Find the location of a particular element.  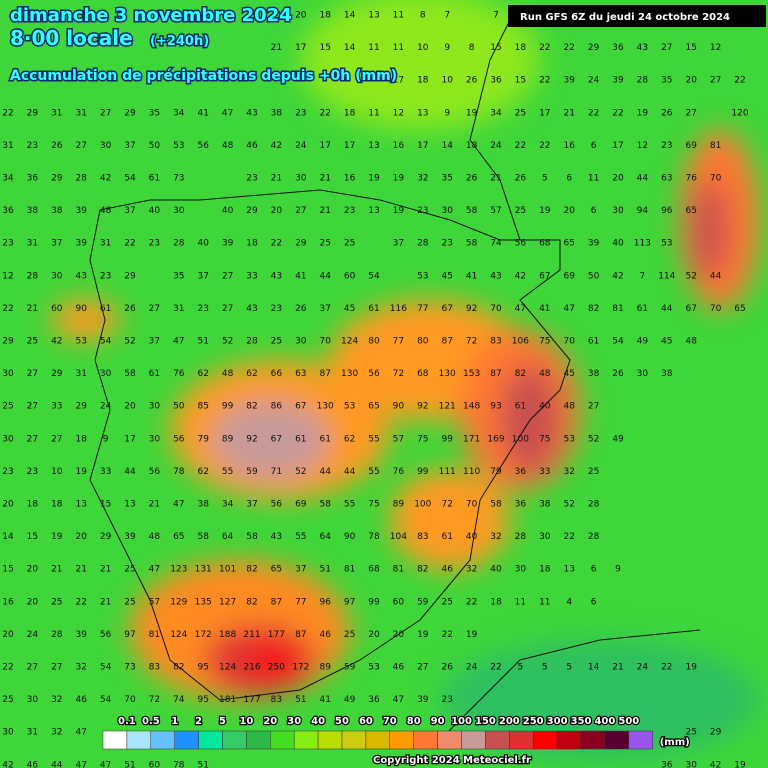

grid-value: 120 is located at coordinates (739, 113).